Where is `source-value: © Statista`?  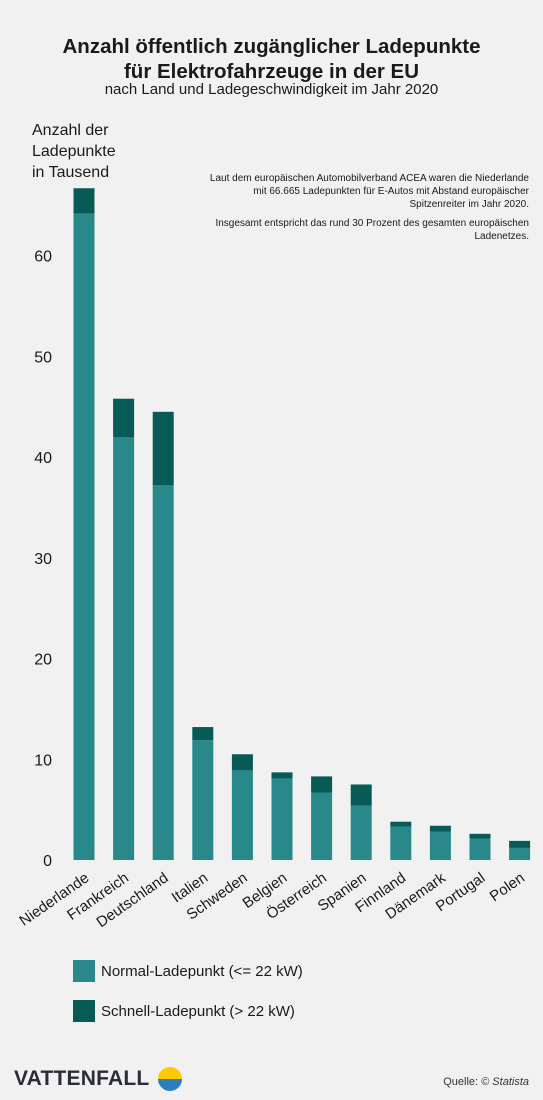 source-value: © Statista is located at coordinates (505, 1082).